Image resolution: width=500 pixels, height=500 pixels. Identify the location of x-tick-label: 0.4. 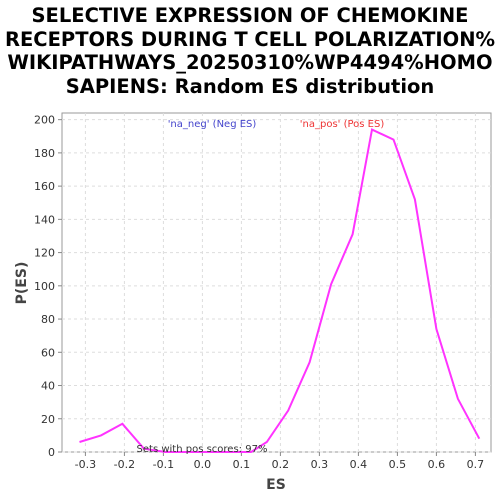
(359, 464).